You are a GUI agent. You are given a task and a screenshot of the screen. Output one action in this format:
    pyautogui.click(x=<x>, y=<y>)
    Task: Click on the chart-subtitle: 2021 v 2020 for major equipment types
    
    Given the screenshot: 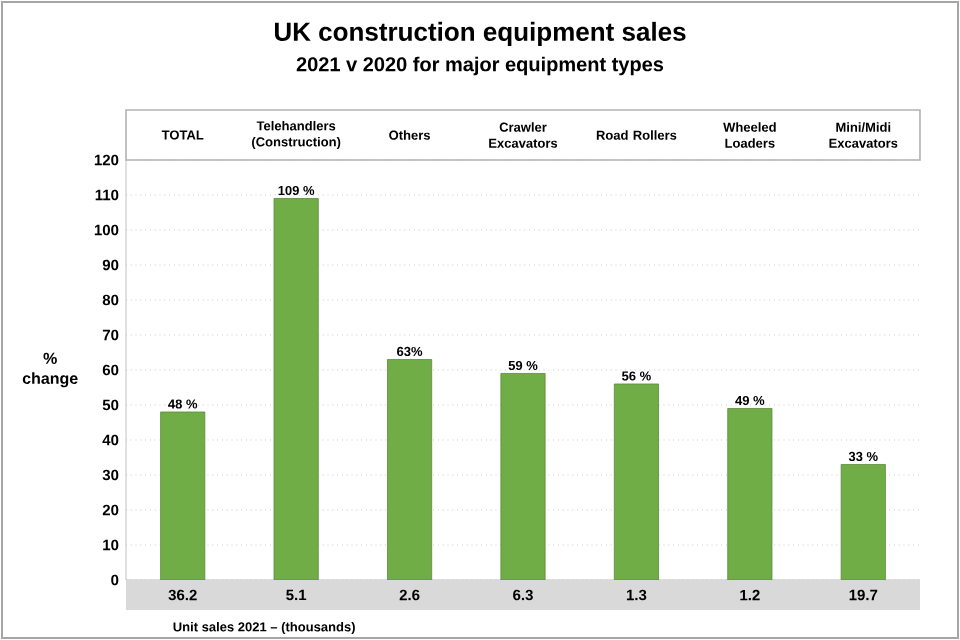 What is the action you would take?
    pyautogui.click(x=480, y=66)
    